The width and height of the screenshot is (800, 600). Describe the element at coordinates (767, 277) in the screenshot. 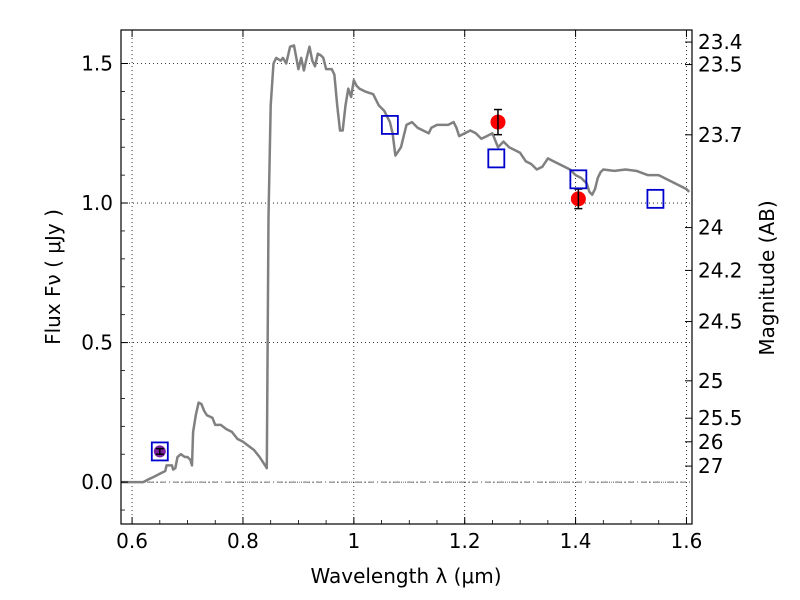

I see `y2-axis-label: Magnitude (AB)` at that location.